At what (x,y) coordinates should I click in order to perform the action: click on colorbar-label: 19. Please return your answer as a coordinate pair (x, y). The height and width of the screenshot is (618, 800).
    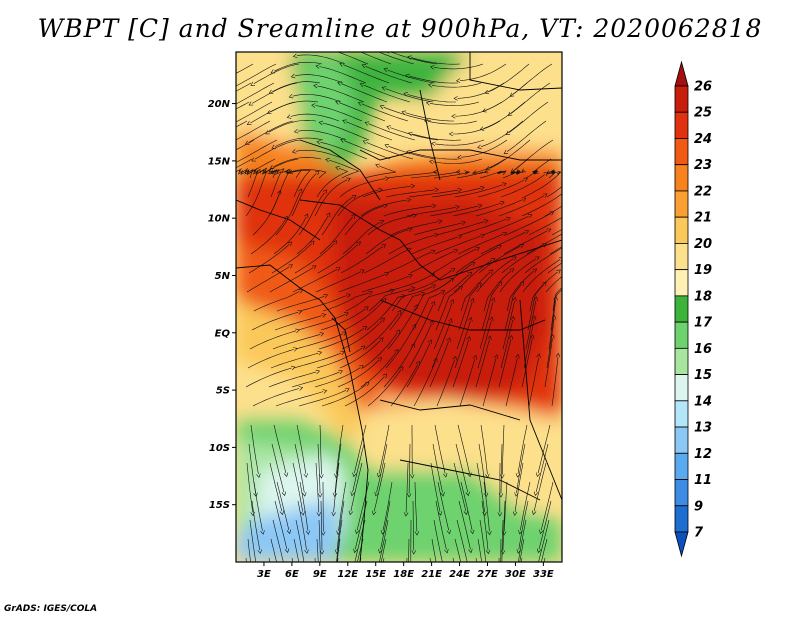
    Looking at the image, I should click on (703, 270).